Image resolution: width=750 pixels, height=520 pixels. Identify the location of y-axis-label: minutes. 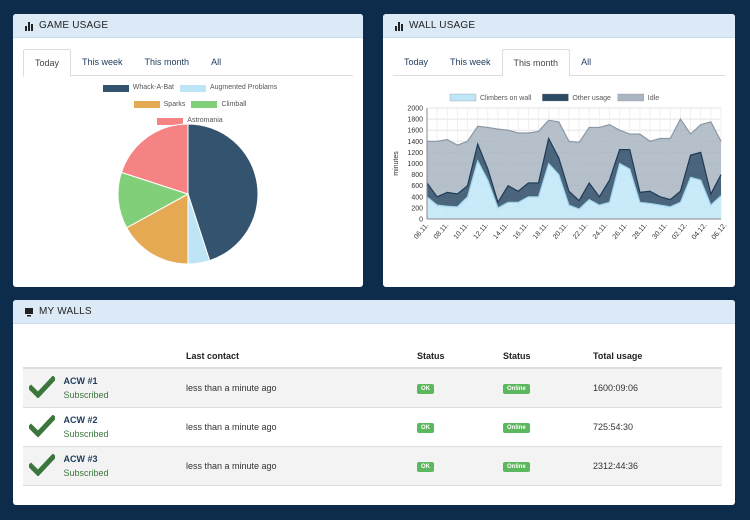
(396, 163).